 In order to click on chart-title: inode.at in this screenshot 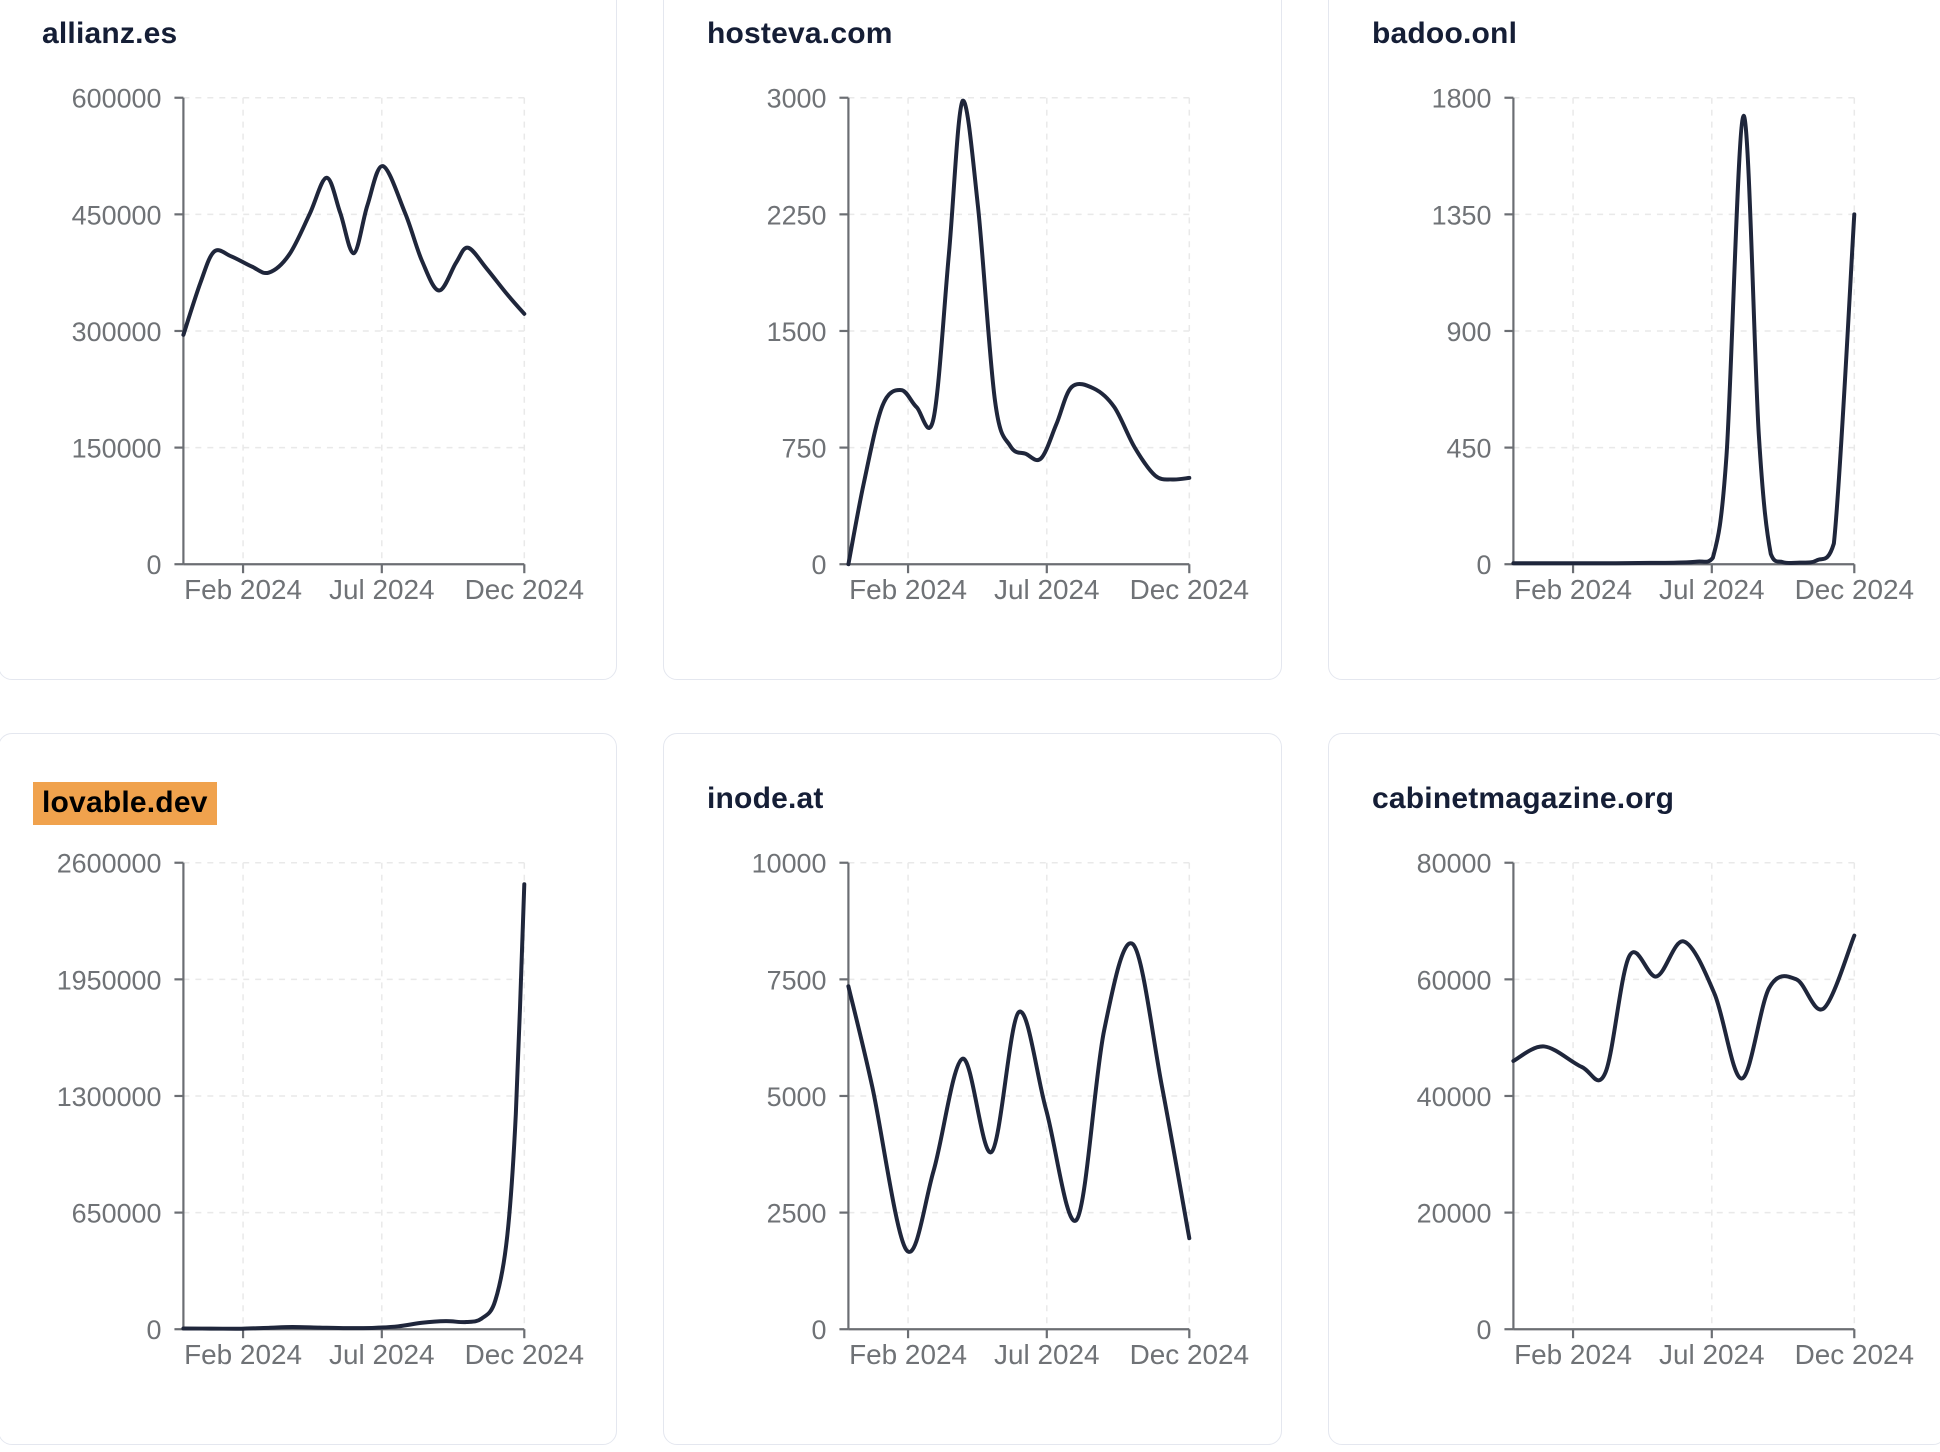, I will do `click(765, 799)`.